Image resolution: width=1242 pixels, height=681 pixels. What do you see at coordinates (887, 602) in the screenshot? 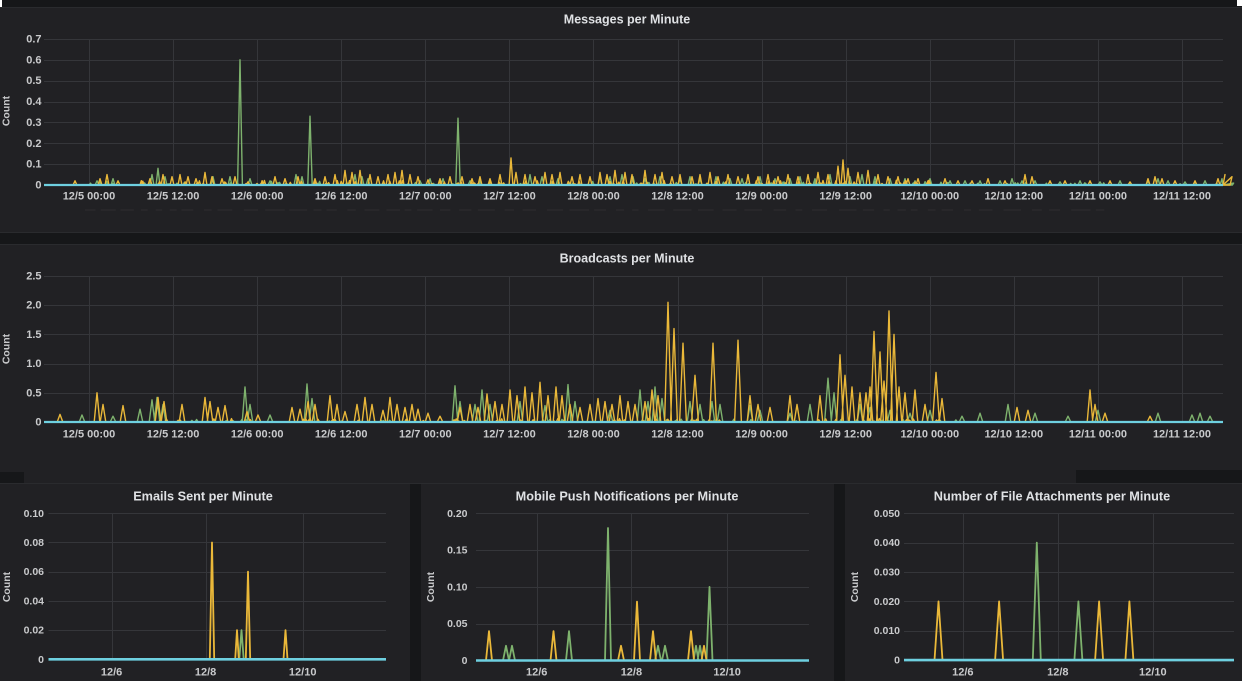
I see `svg-text: 0.020` at bounding box center [887, 602].